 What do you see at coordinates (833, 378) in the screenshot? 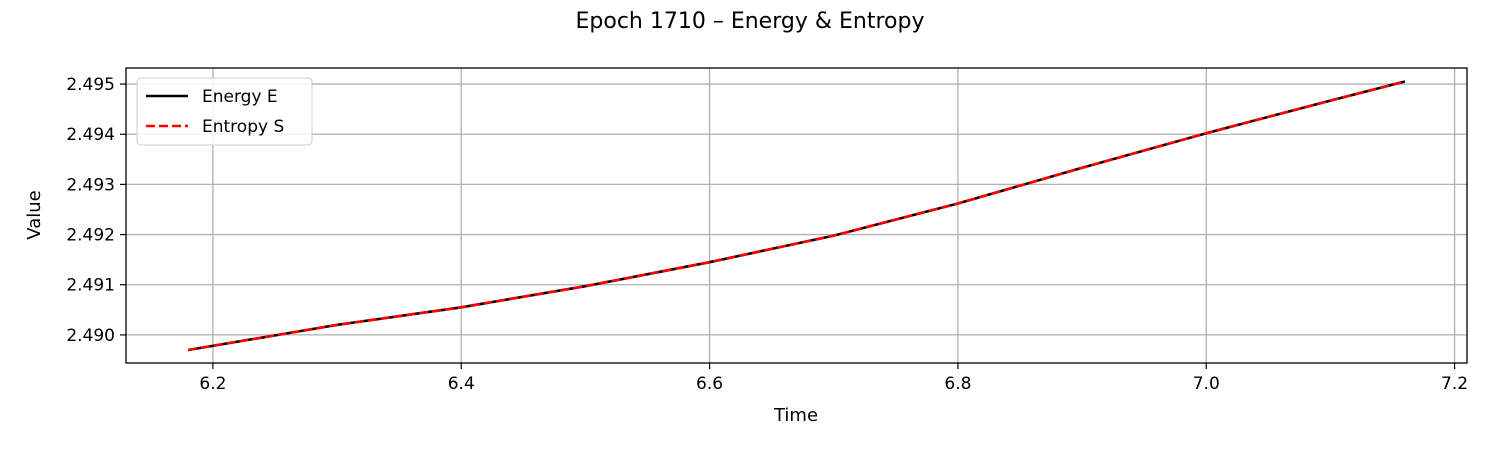
I see `x-axis-ticks: 6.2 6.4 6.6 6.8 7.0 7.2` at bounding box center [833, 378].